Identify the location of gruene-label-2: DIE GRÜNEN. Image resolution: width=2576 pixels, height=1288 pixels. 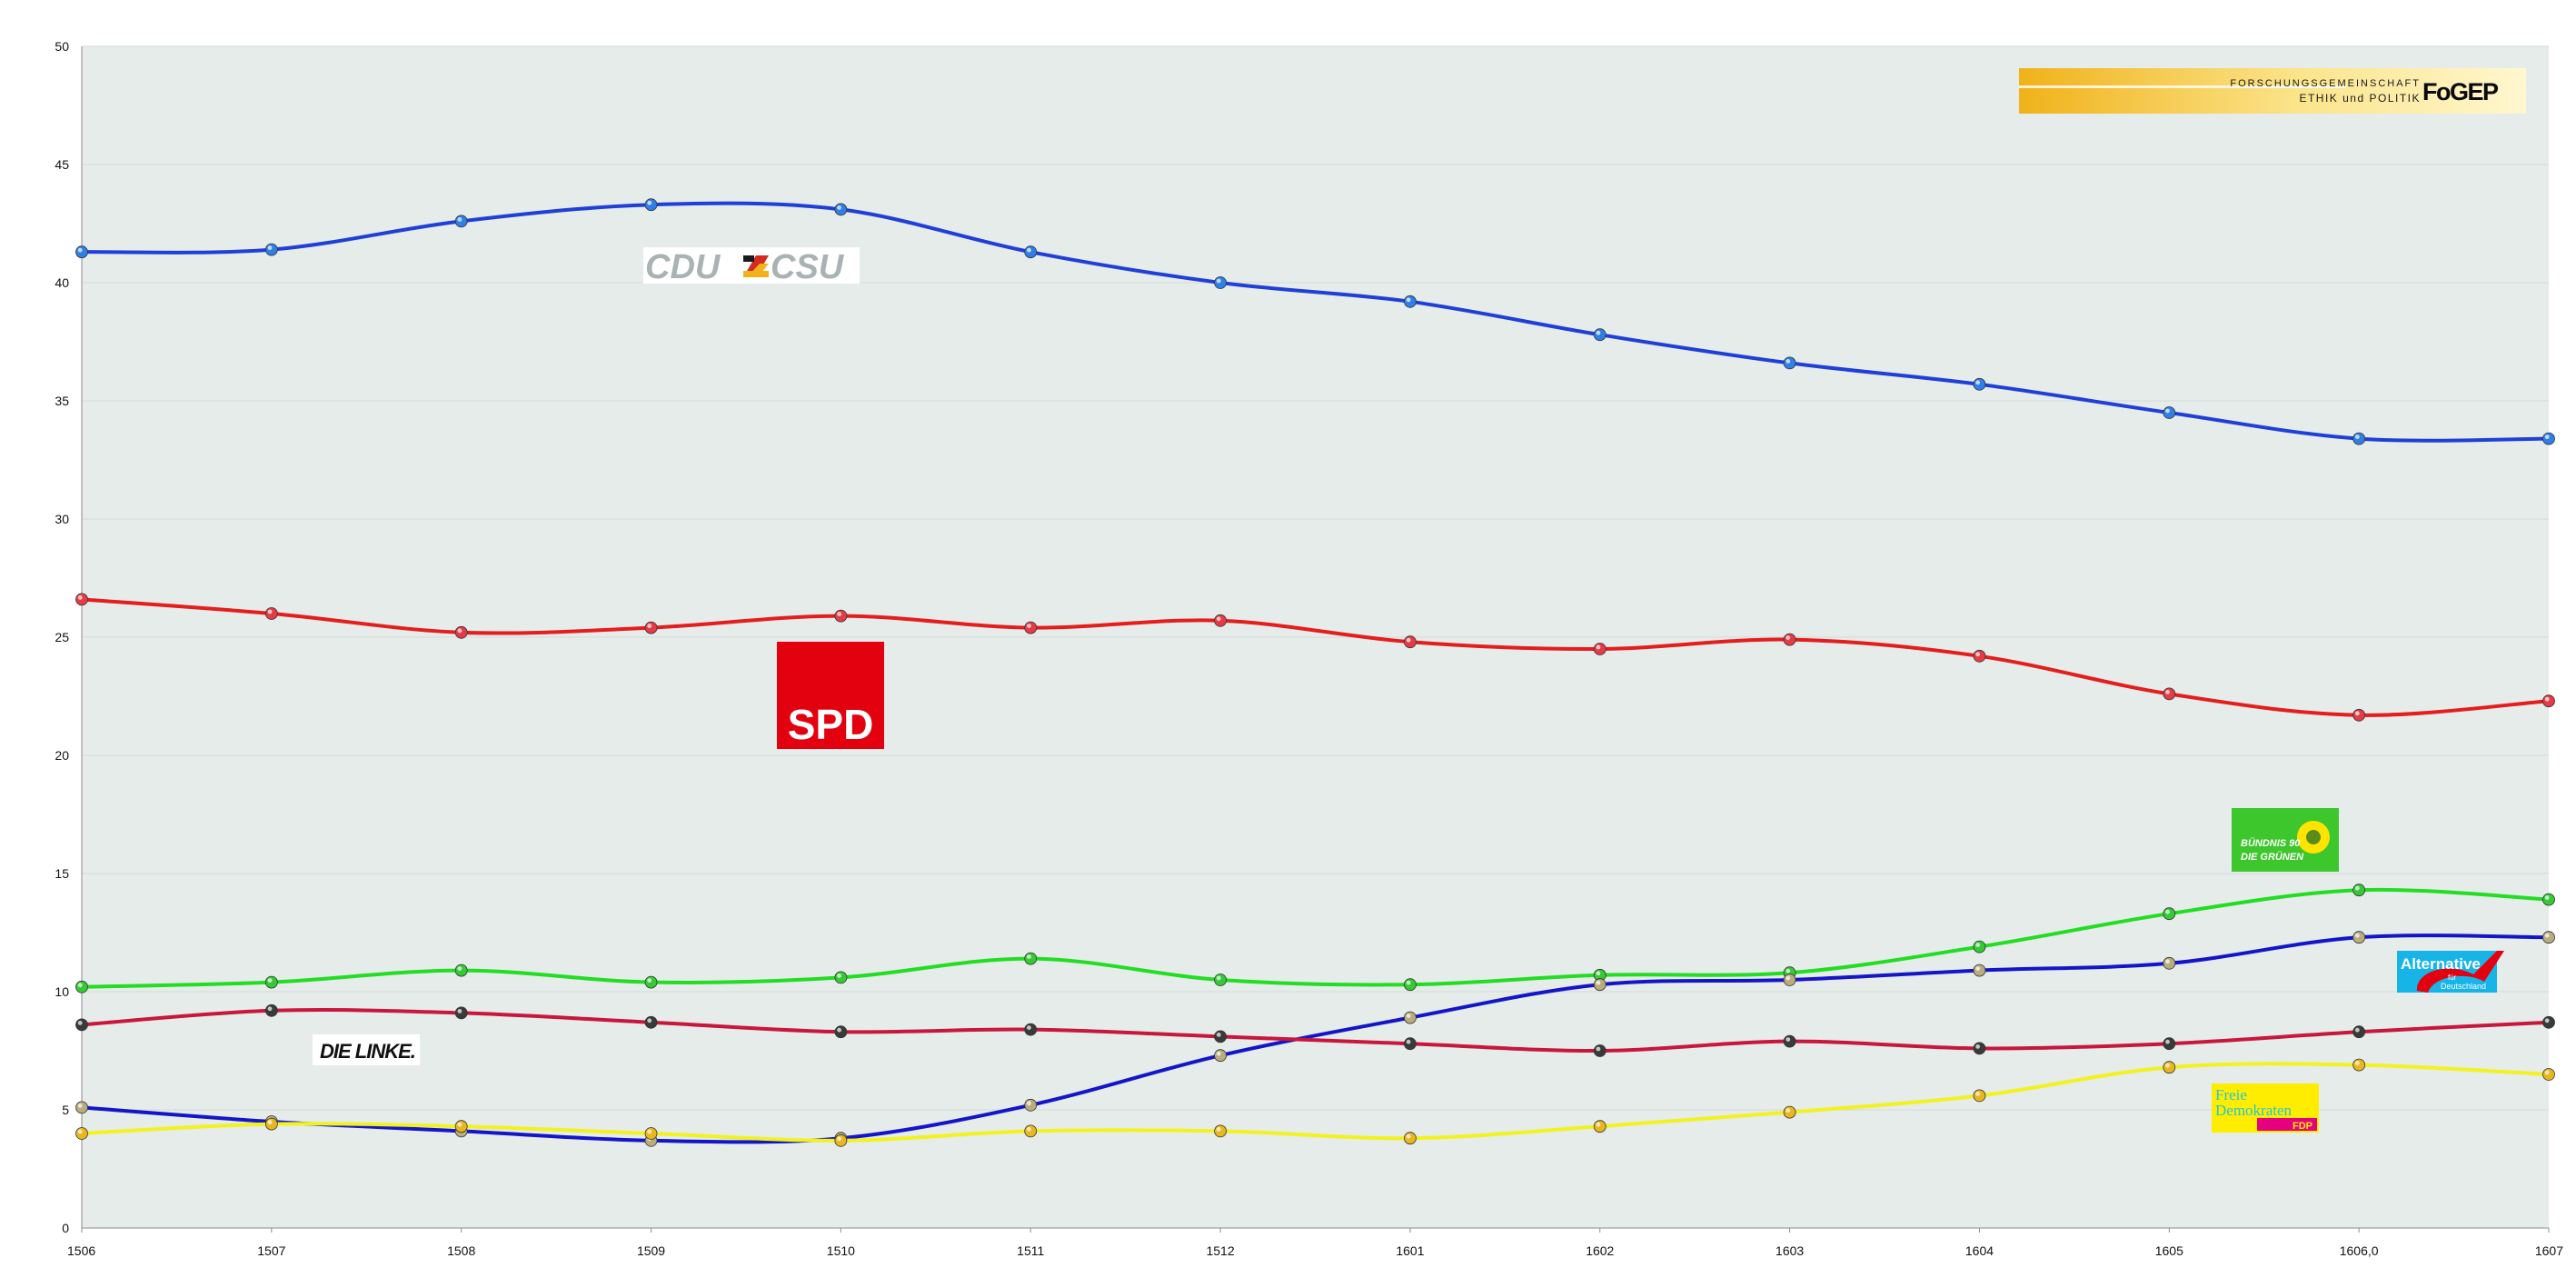
(2272, 857).